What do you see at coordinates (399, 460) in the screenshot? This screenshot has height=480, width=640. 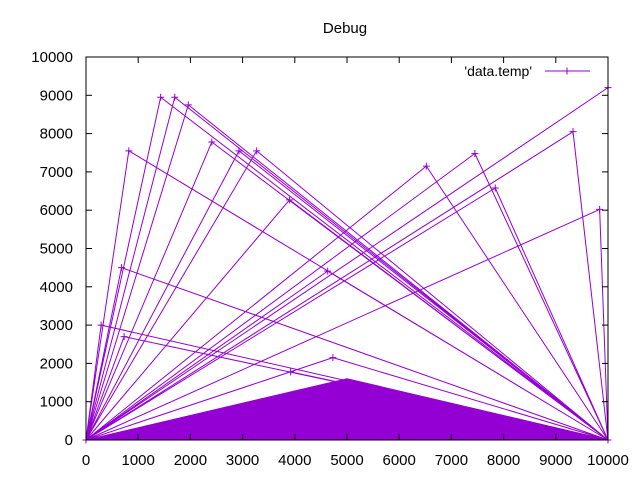 I see `x-tick-label: 6000` at bounding box center [399, 460].